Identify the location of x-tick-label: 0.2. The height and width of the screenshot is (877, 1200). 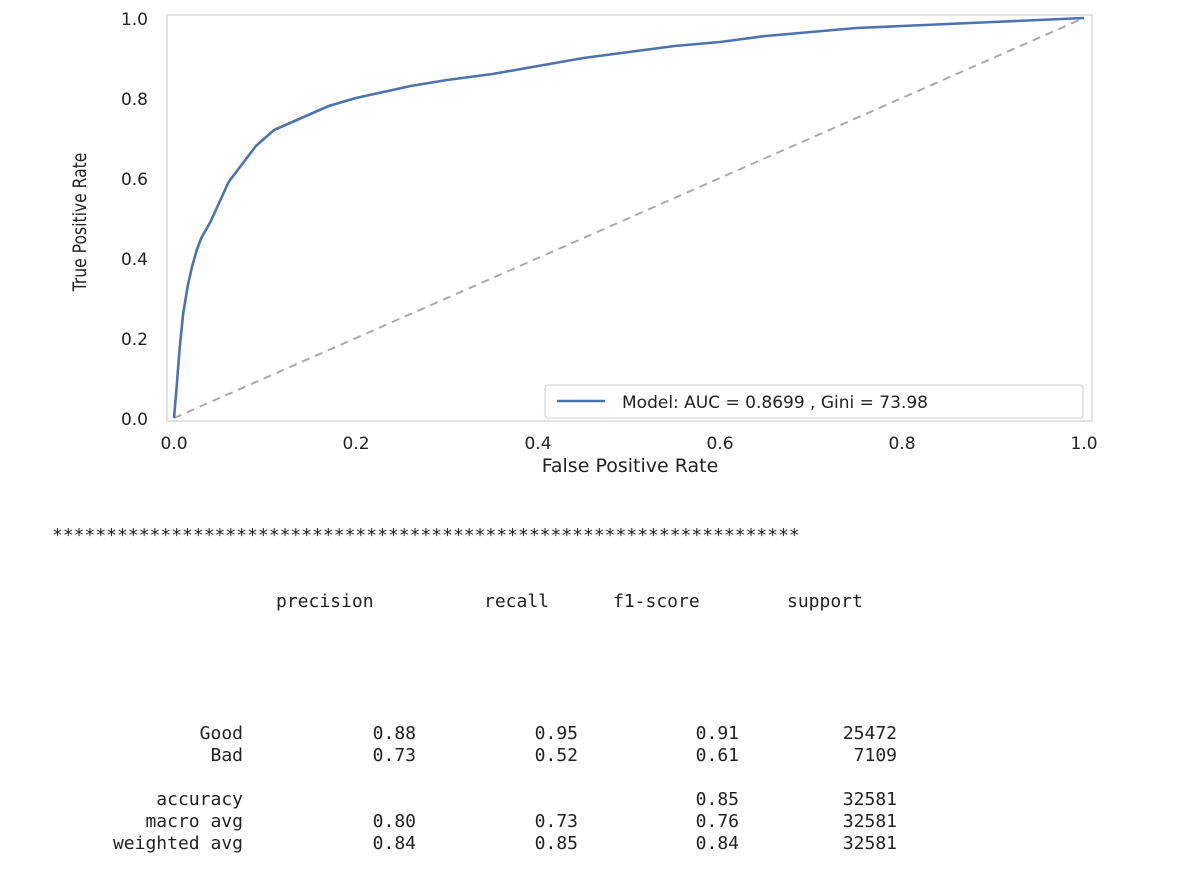
(355, 444).